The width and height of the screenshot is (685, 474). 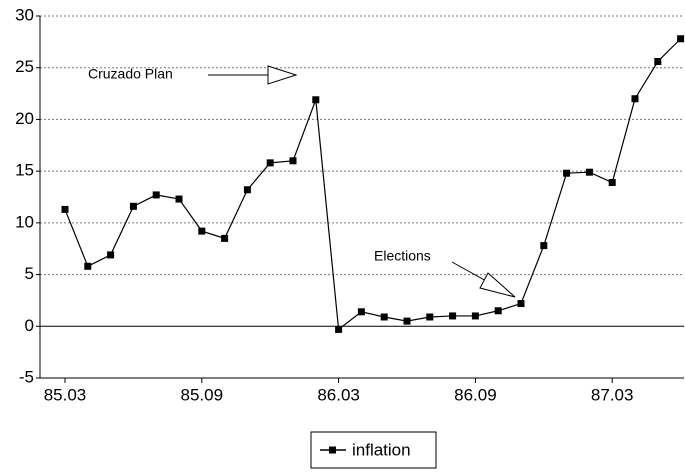 I want to click on y-tick-label: -5, so click(x=26, y=376).